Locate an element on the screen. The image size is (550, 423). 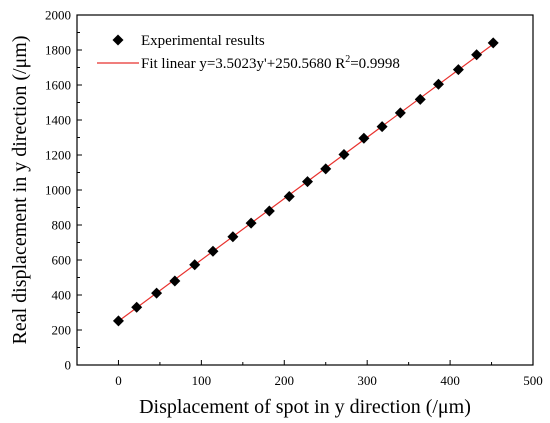
legend-label-experimental: Experimental results is located at coordinates (203, 41).